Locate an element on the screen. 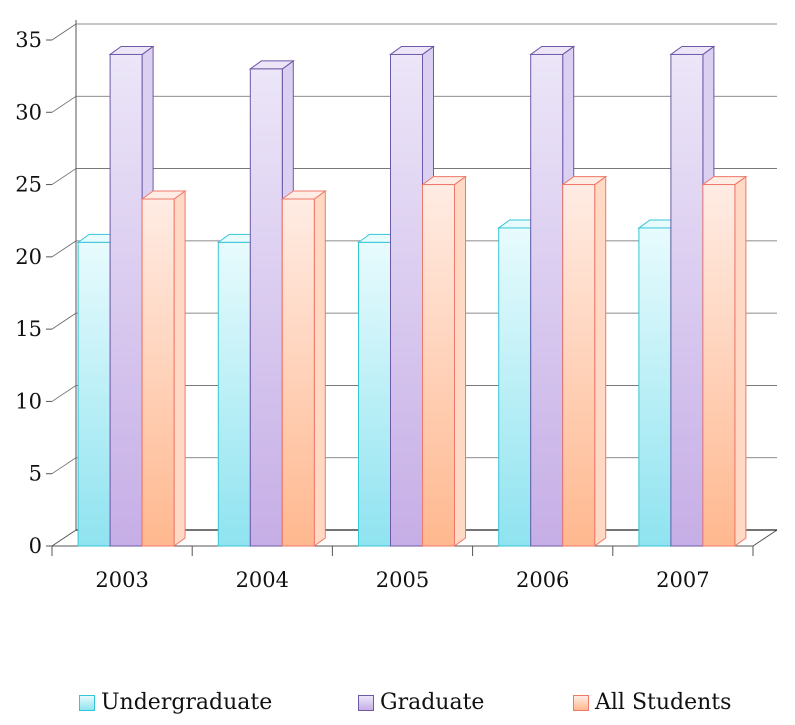 The width and height of the screenshot is (795, 725). x-axis: 2003 2004 2005 2006 2007 is located at coordinates (402, 569).